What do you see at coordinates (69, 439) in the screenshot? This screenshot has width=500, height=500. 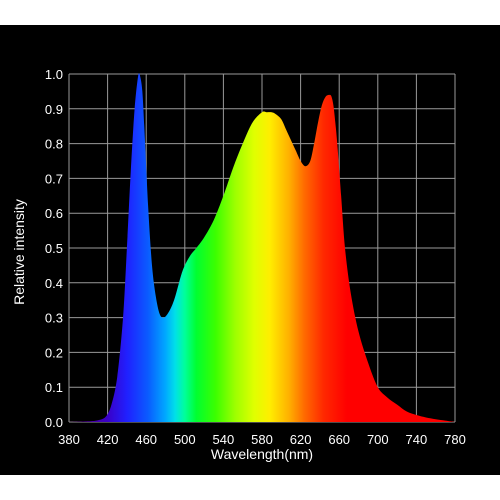 I see `x-tick-label: 380` at bounding box center [69, 439].